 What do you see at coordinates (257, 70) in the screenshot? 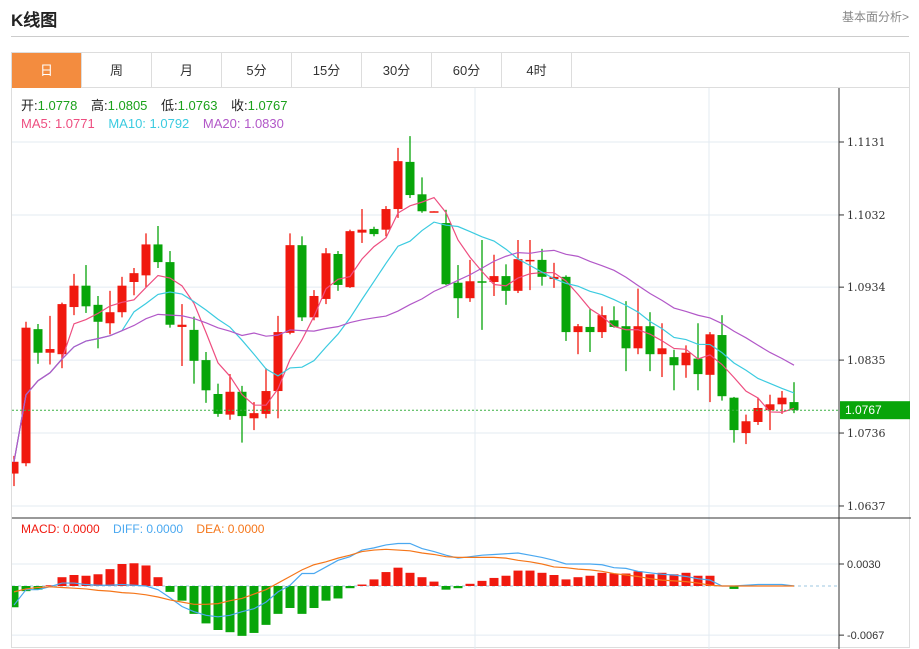
I see `tab-5min: 5分` at bounding box center [257, 70].